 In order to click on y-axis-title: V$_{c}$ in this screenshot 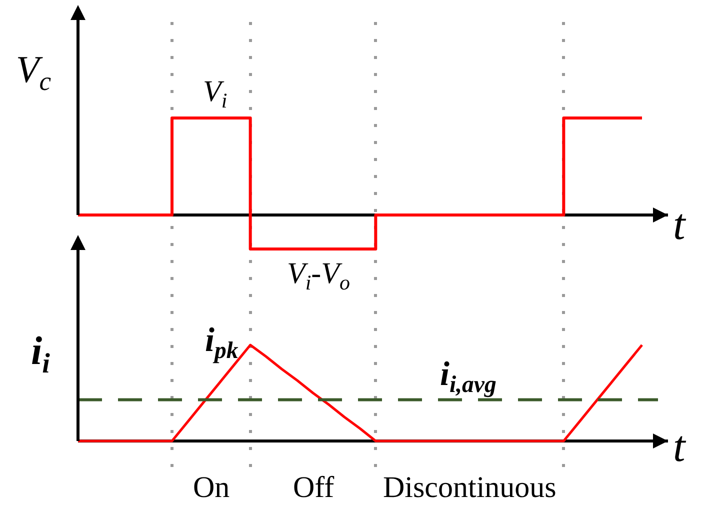, I will do `click(34, 72)`.